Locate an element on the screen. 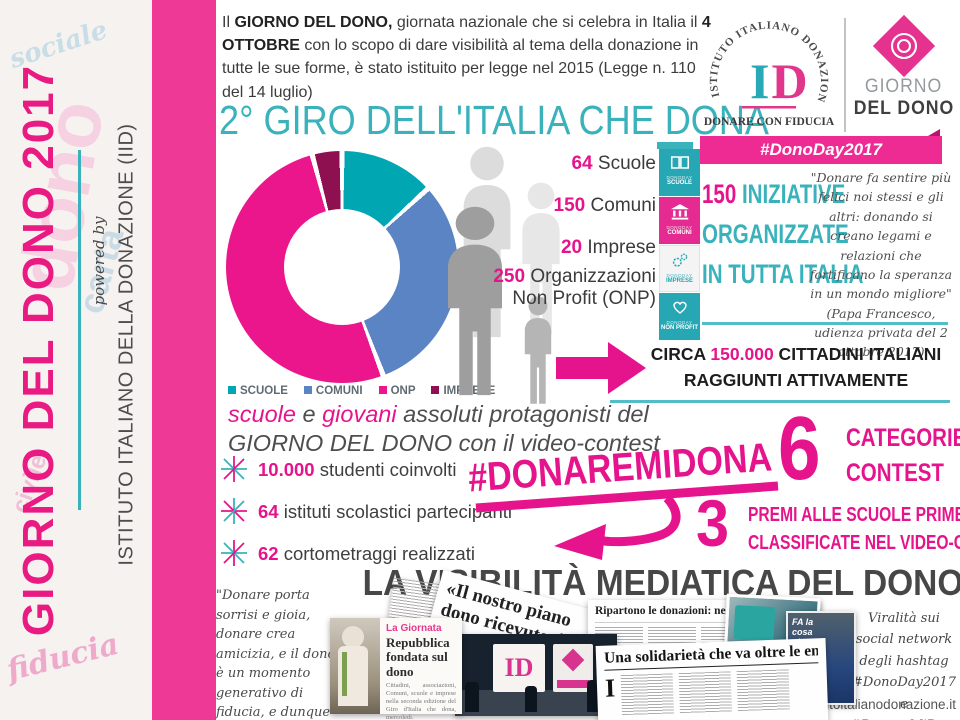 This screenshot has height=720, width=960. heart-icon is located at coordinates (679, 307).